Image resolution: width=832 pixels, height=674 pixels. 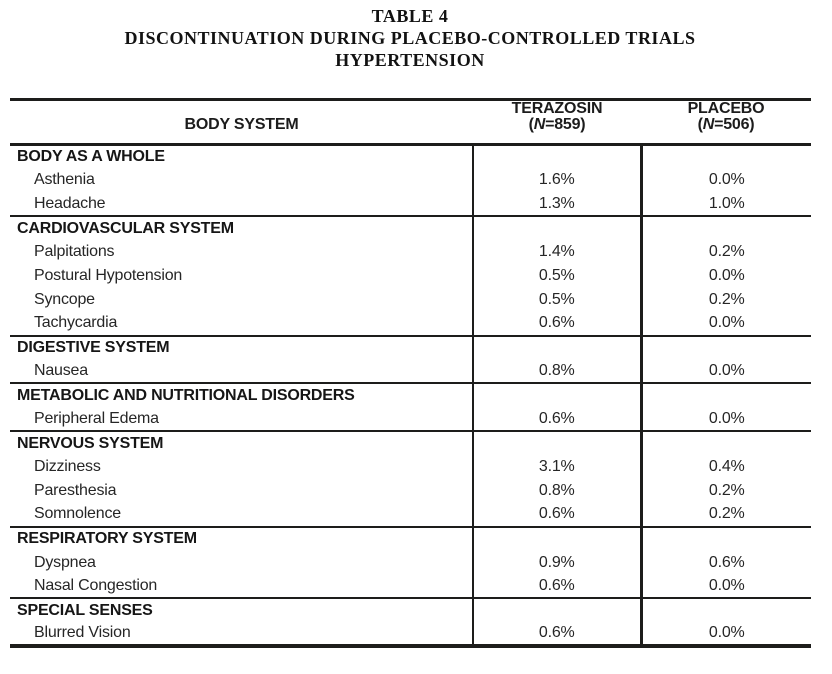 I want to click on table-row: Nausea 0.8% 0.0%, so click(x=410, y=371).